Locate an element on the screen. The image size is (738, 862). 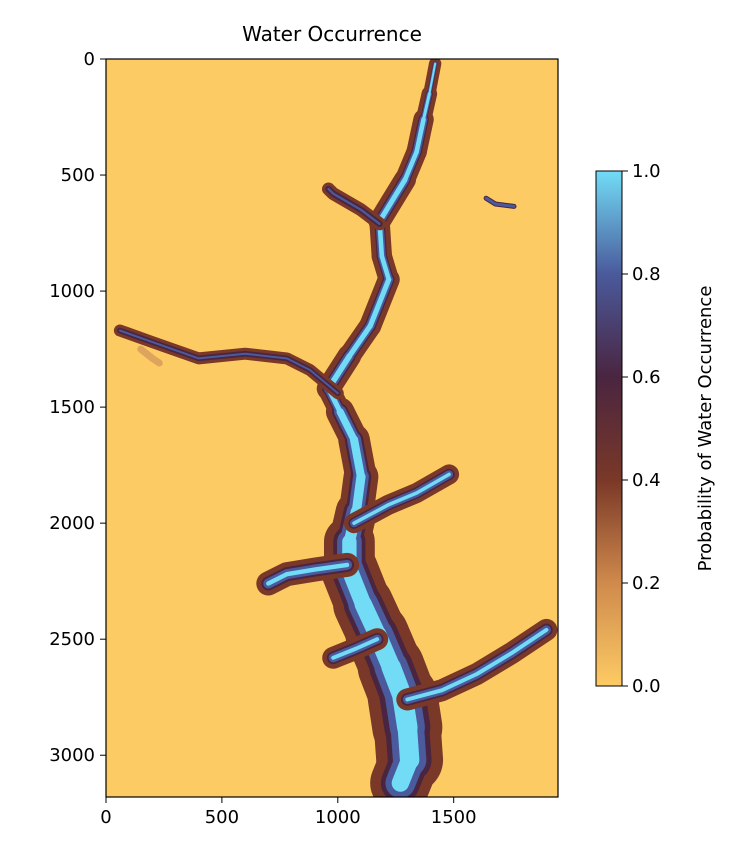
x-tick-label: 1500 is located at coordinates (454, 817).